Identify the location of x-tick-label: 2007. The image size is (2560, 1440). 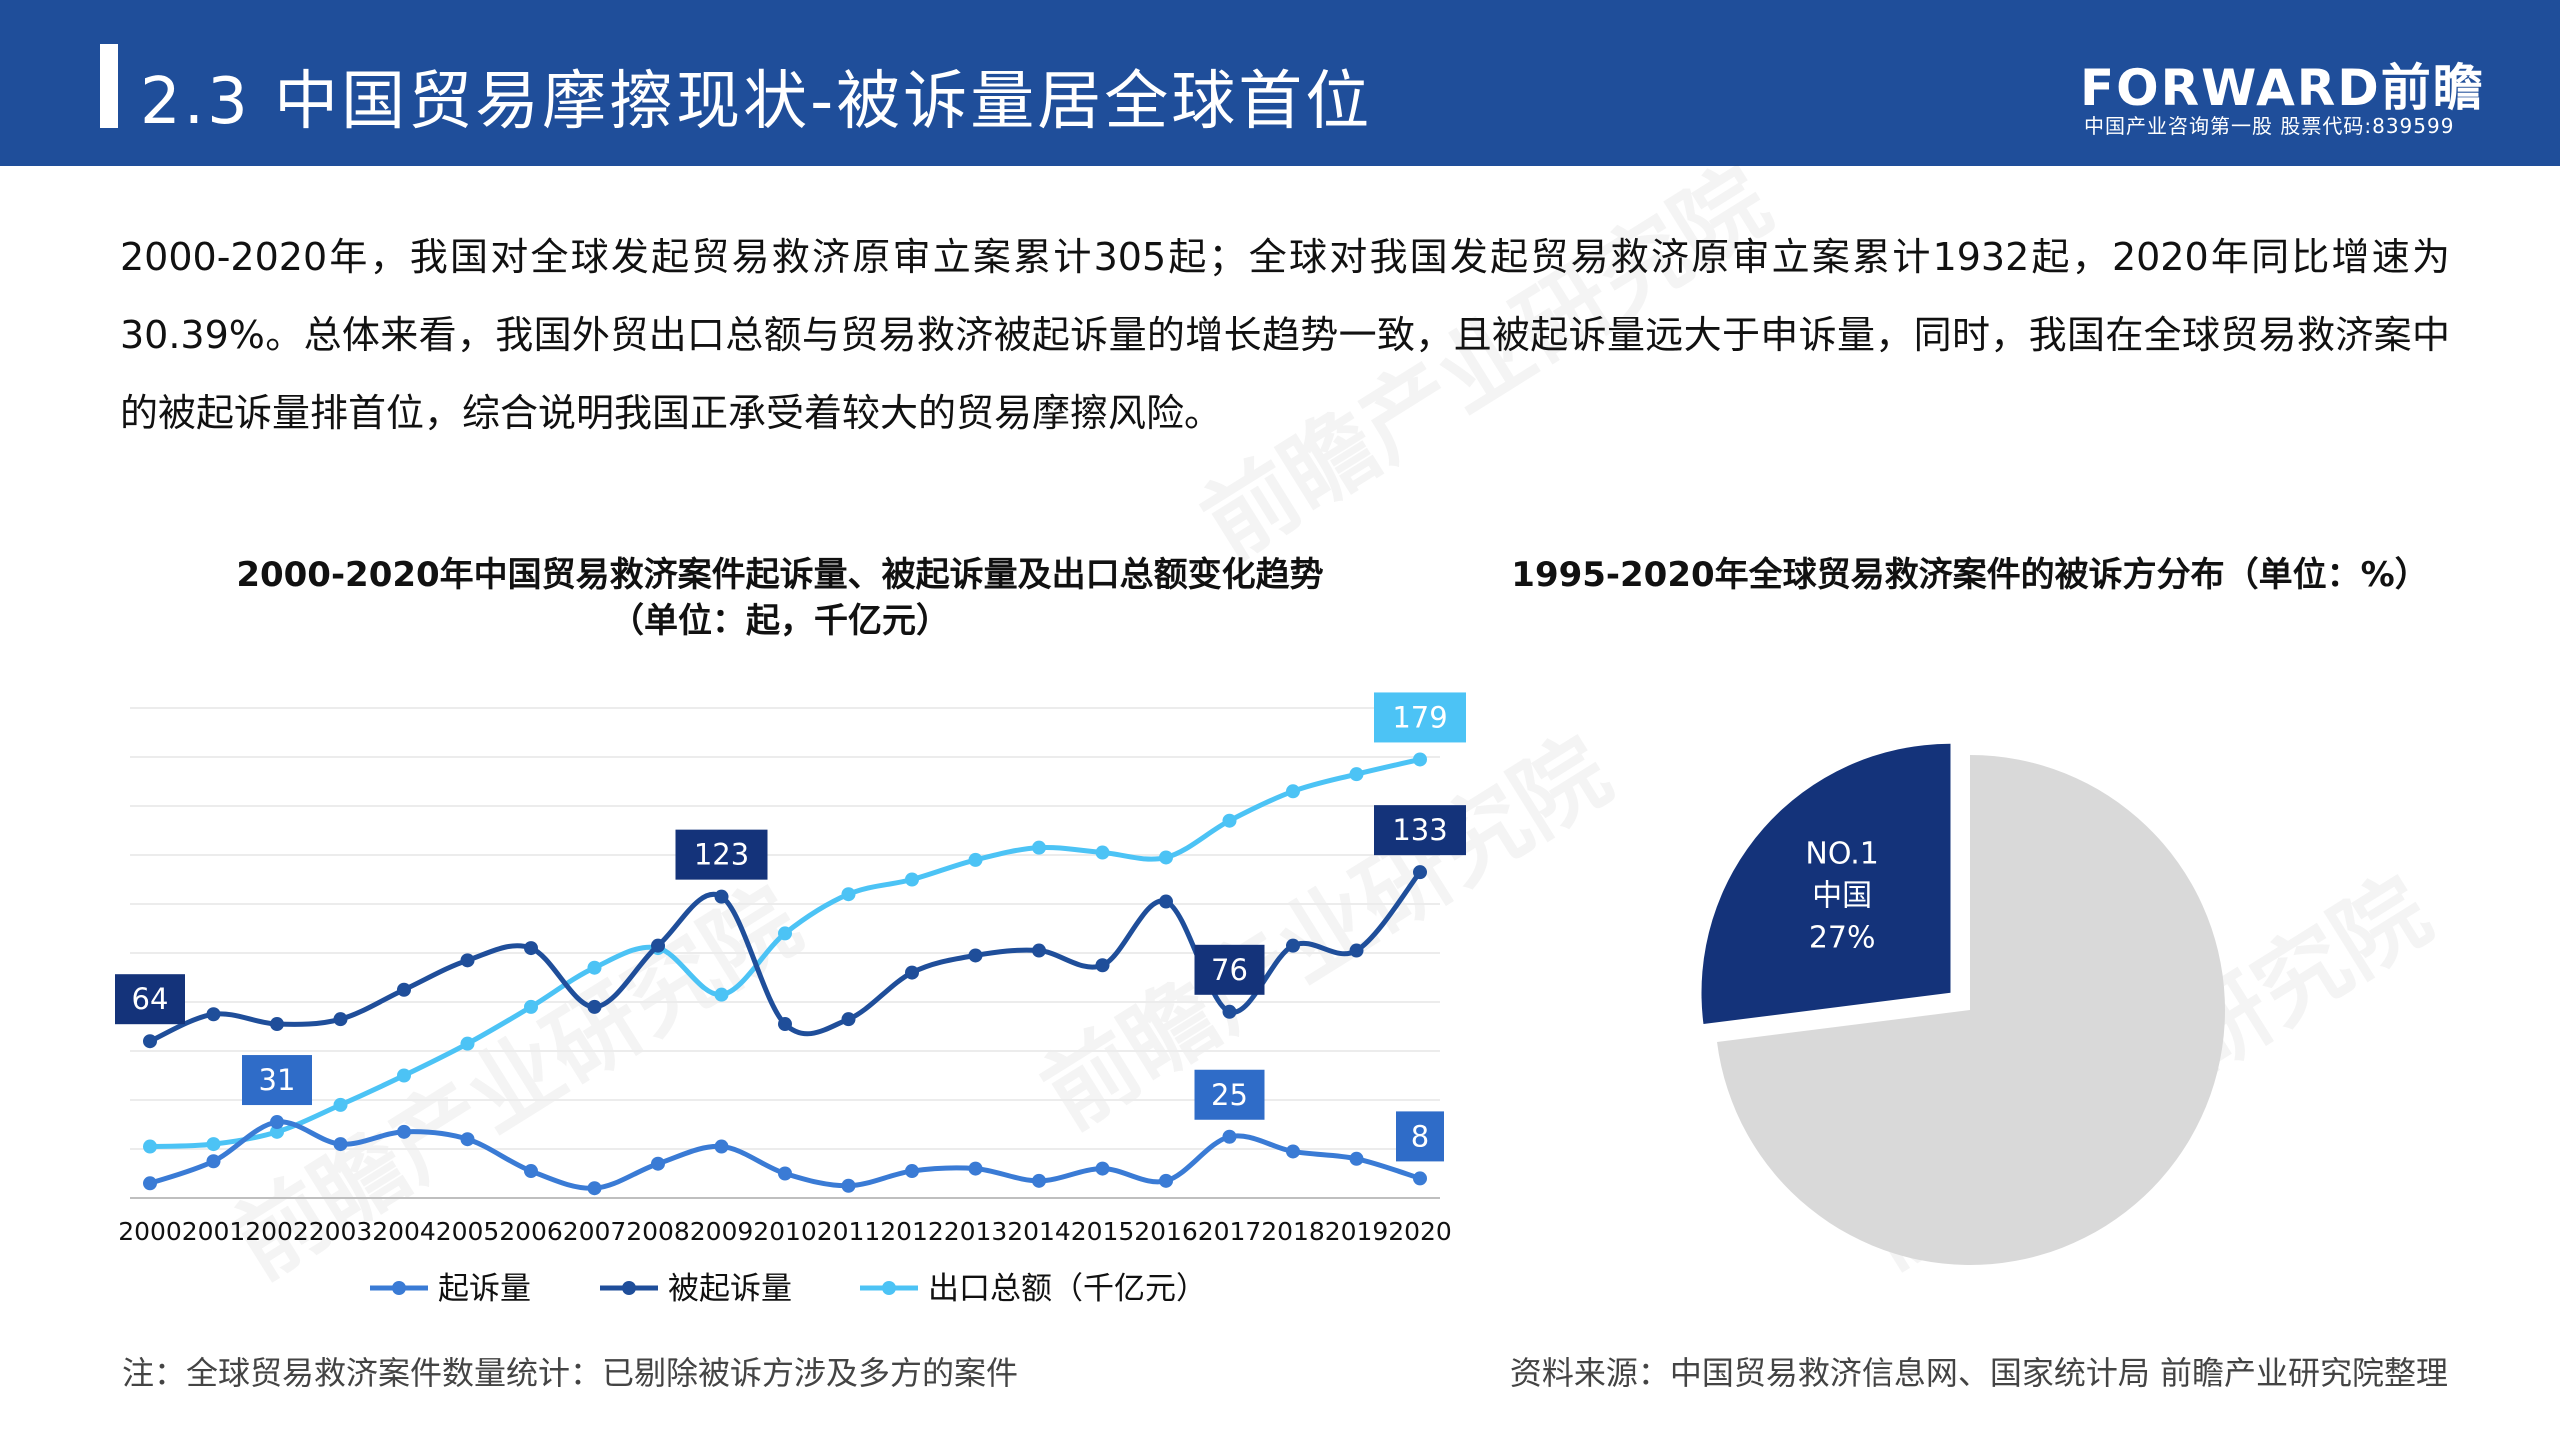
(595, 1231).